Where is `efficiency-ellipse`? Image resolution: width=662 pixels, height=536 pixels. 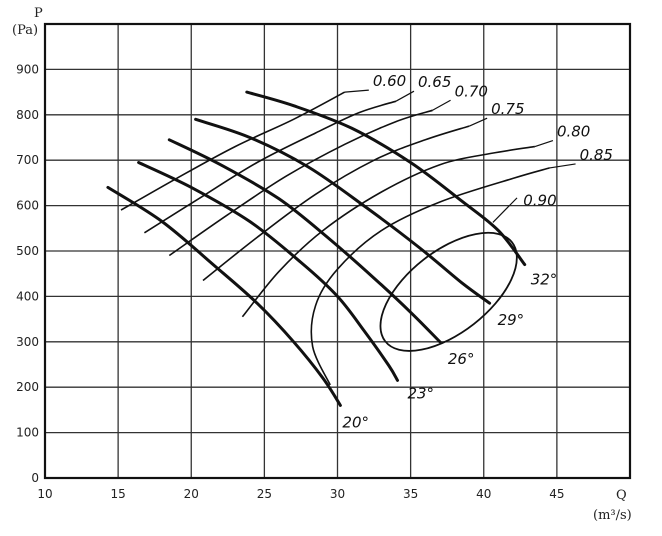
efficiency-ellipse is located at coordinates (448, 291).